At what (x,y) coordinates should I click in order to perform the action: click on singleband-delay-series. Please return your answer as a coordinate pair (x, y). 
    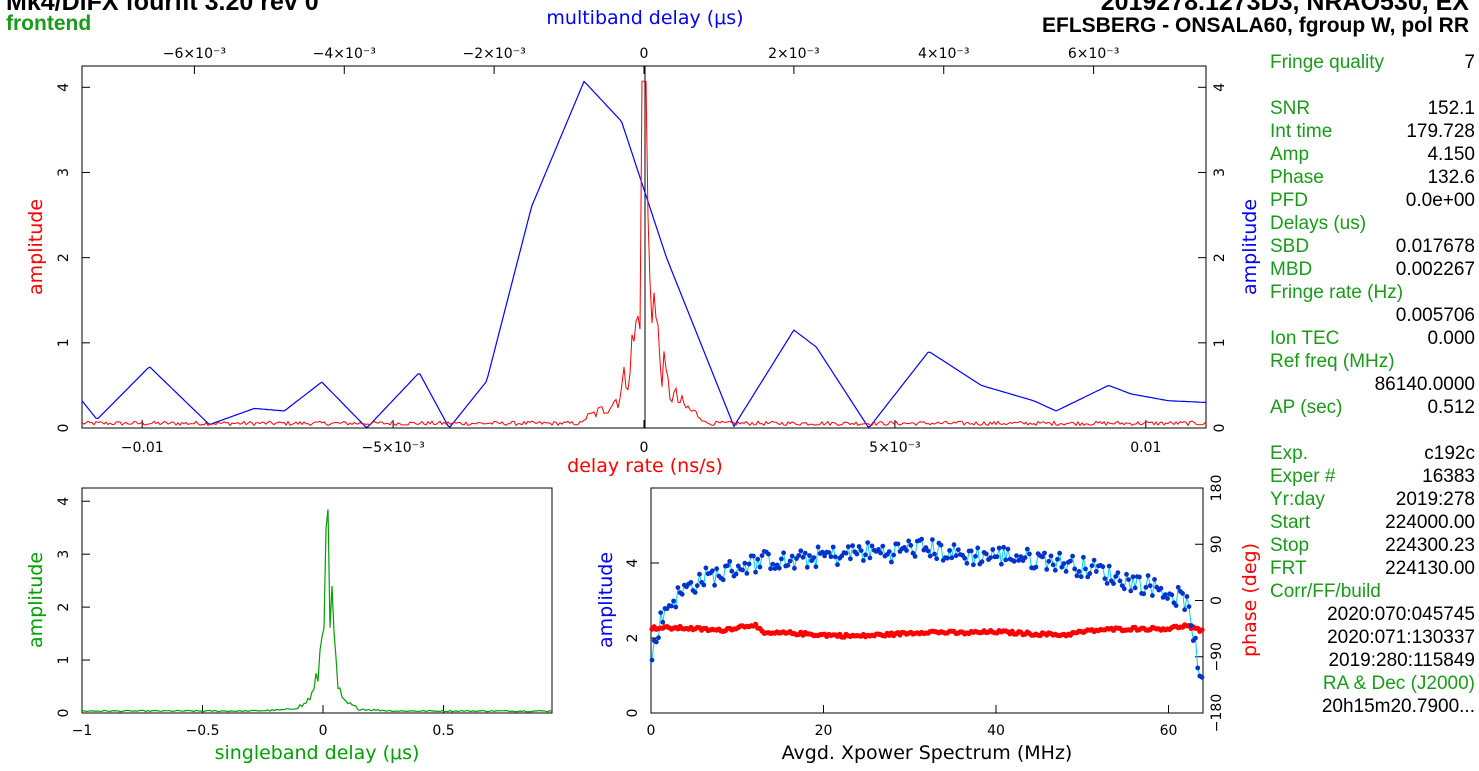
    Looking at the image, I should click on (317, 611).